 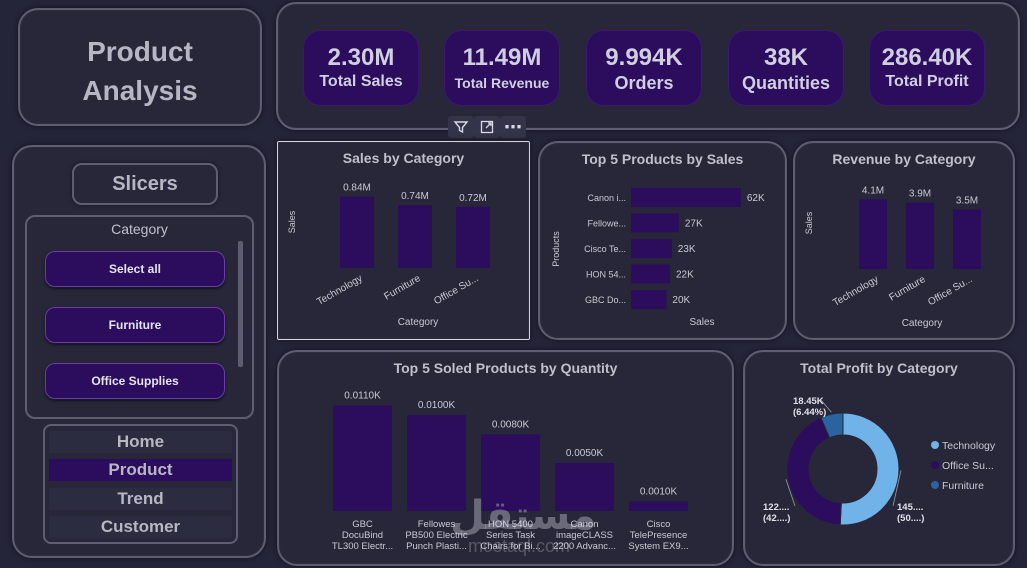 What do you see at coordinates (362, 396) in the screenshot?
I see `data-label: 0.0110K` at bounding box center [362, 396].